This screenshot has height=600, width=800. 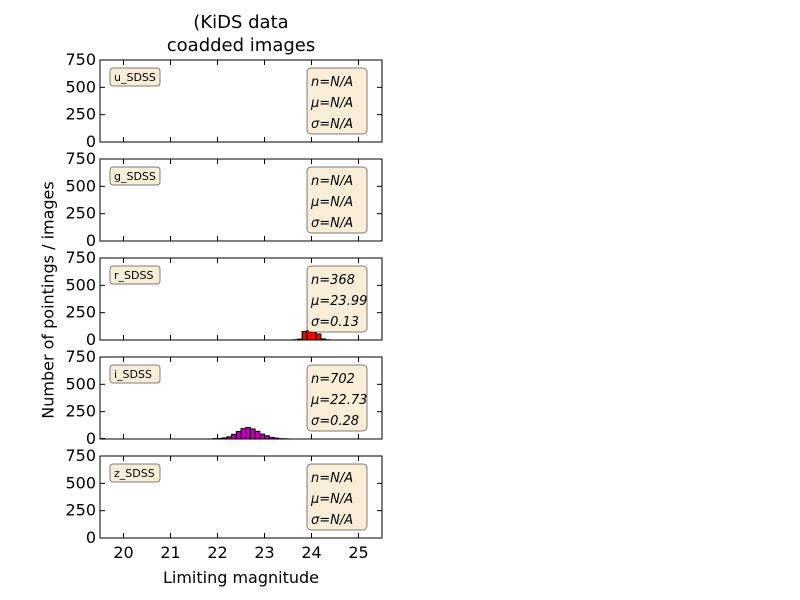 I want to click on filter-label: g_SDSS, so click(x=135, y=176).